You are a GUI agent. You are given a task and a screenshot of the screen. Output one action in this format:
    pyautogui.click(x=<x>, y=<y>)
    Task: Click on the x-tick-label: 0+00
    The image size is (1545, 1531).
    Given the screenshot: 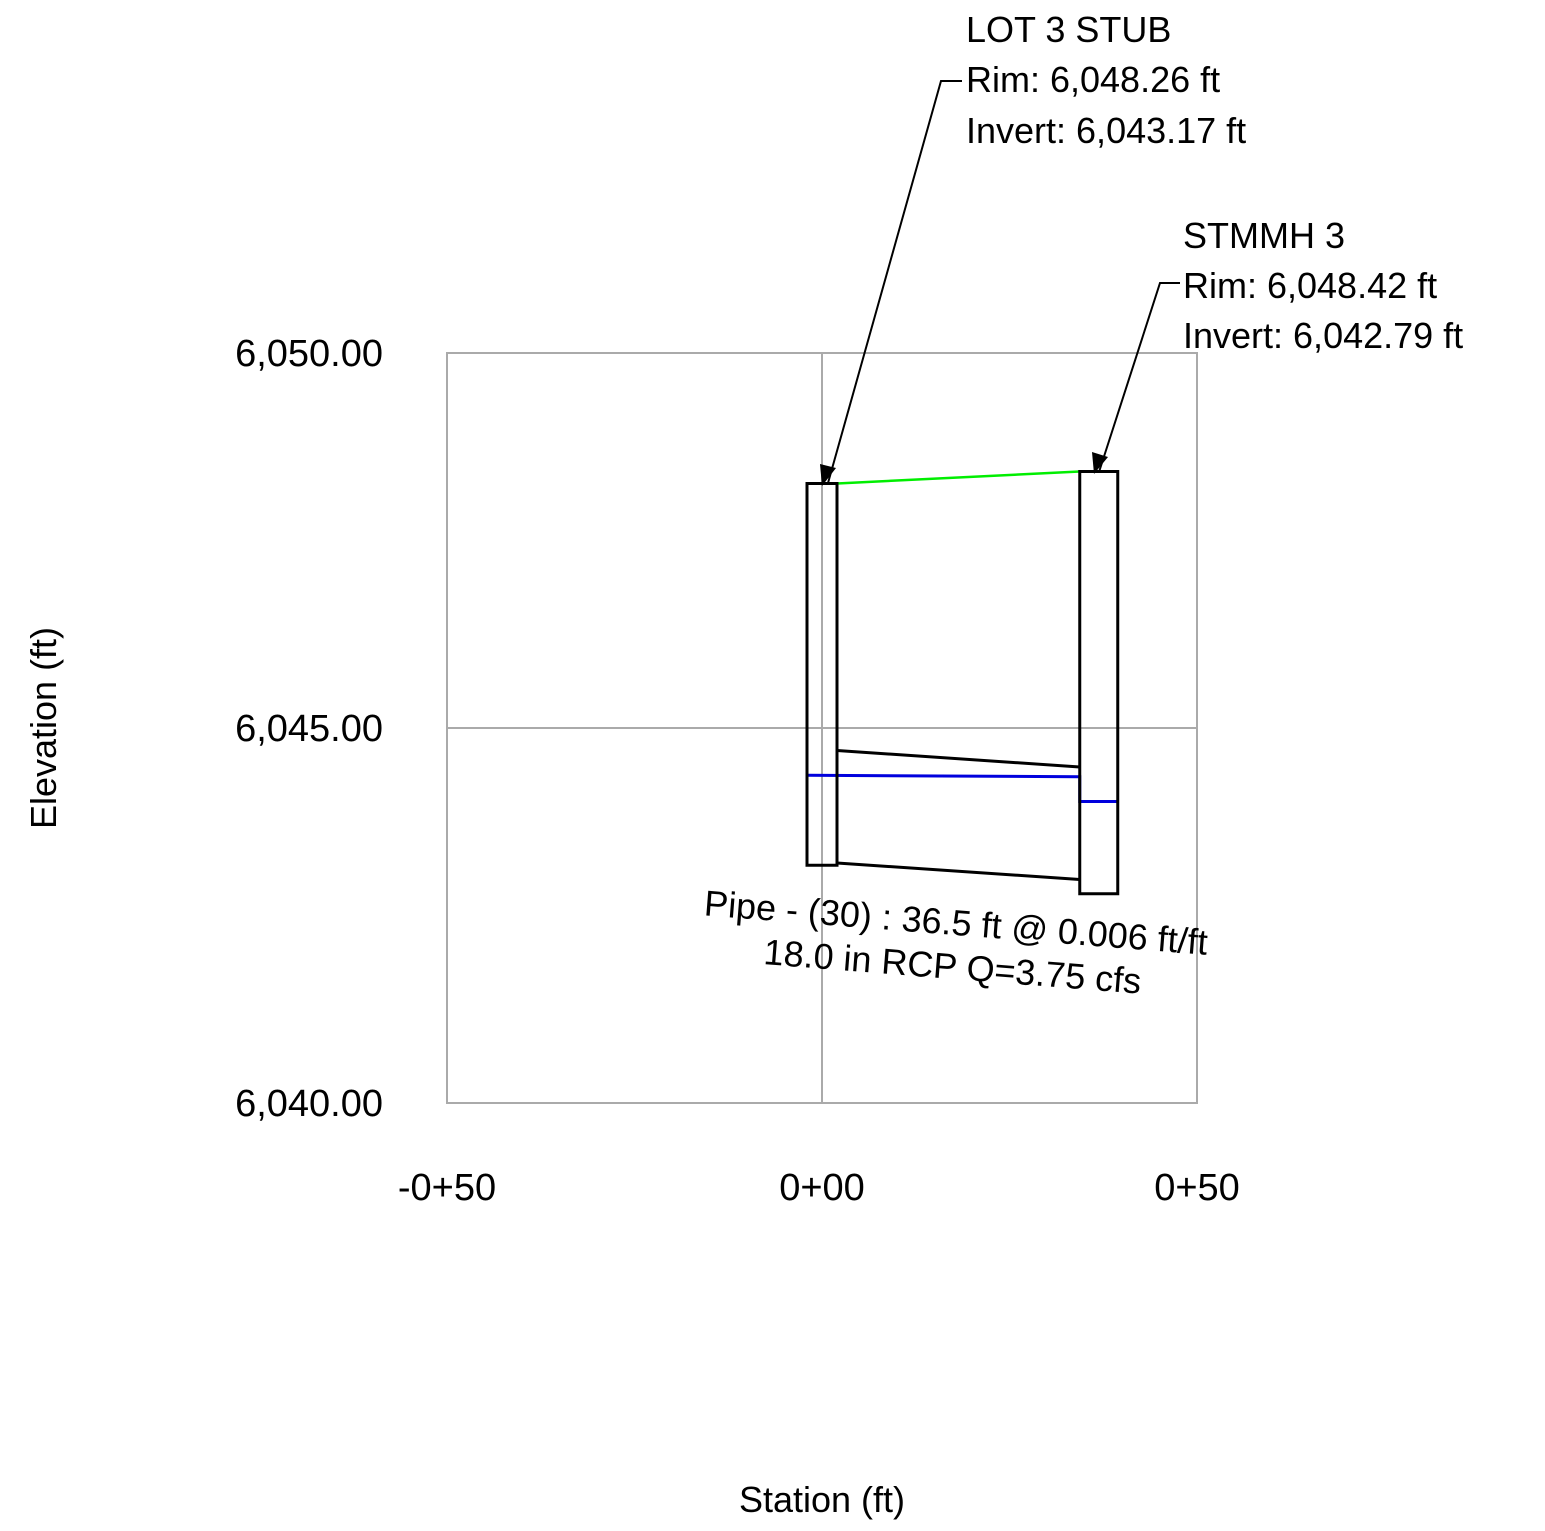 What is the action you would take?
    pyautogui.click(x=822, y=1188)
    